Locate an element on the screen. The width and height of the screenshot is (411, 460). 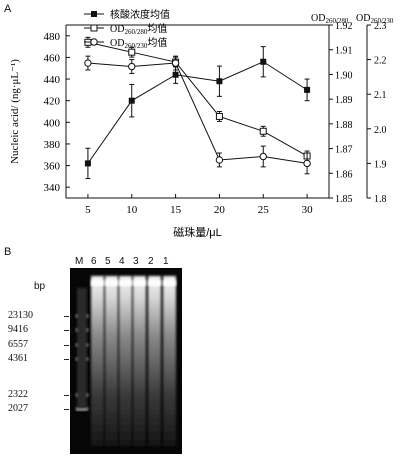
y2-tick-label: 1.85 is located at coordinates (344, 199).